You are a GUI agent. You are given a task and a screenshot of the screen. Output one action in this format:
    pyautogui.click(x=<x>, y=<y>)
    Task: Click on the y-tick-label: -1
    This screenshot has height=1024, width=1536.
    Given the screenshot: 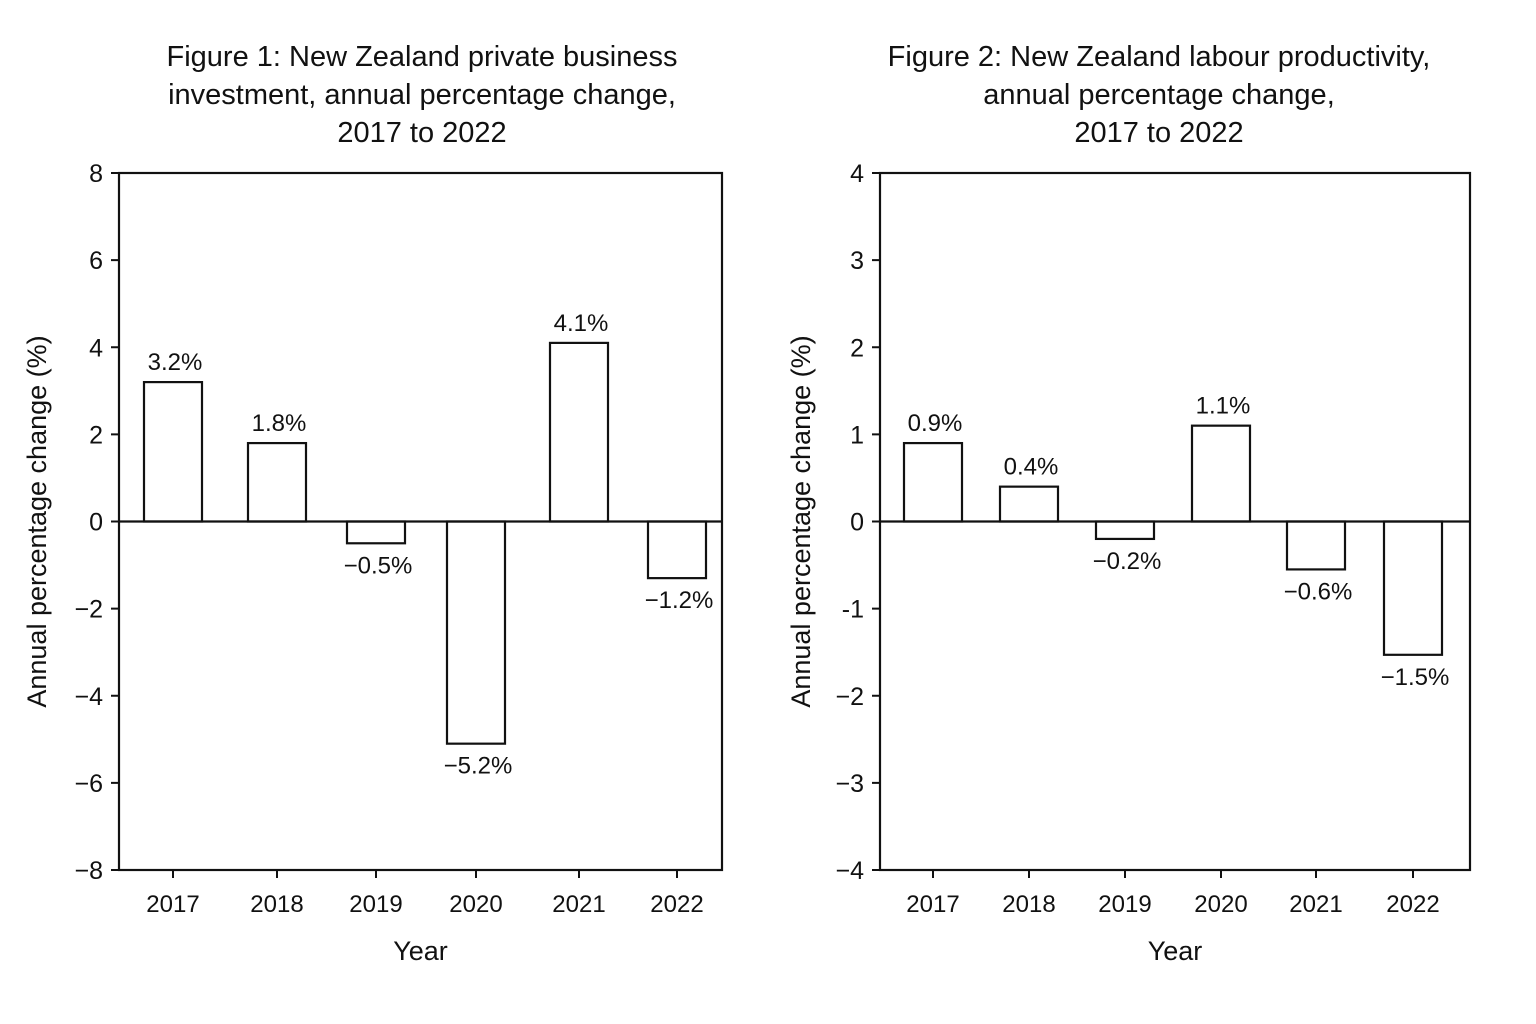 What is the action you would take?
    pyautogui.click(x=853, y=610)
    